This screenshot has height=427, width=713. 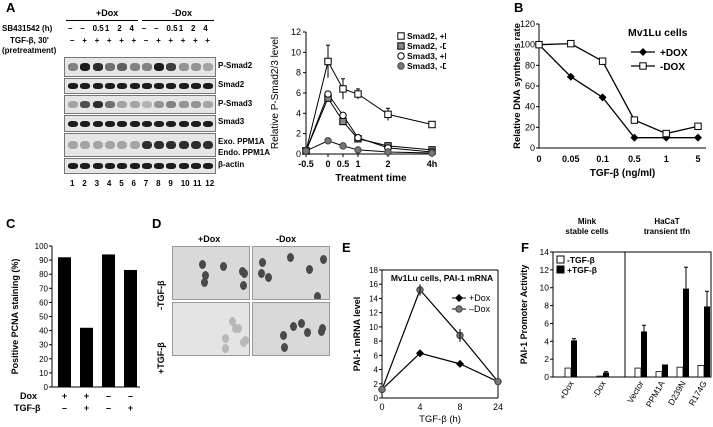 I want to click on panel-d-label: D, so click(x=157, y=223).